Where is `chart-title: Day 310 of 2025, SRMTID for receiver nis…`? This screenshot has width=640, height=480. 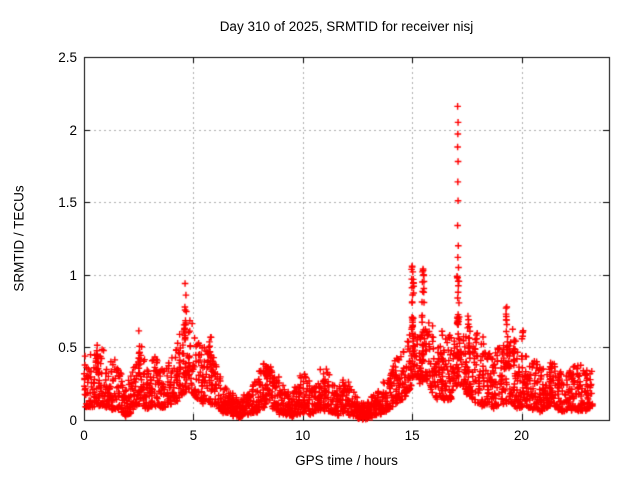 chart-title: Day 310 of 2025, SRMTID for receiver nis… is located at coordinates (346, 26).